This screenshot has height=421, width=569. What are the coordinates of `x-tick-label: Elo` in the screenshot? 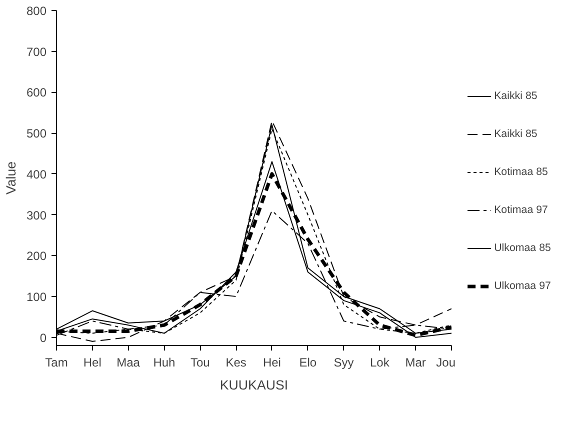 It's located at (308, 363).